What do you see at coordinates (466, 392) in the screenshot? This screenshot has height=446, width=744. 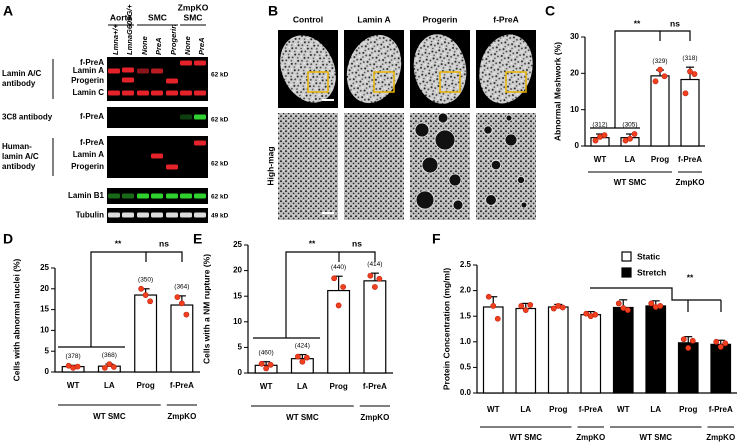 I see `y-tick-label: 0.0` at bounding box center [466, 392].